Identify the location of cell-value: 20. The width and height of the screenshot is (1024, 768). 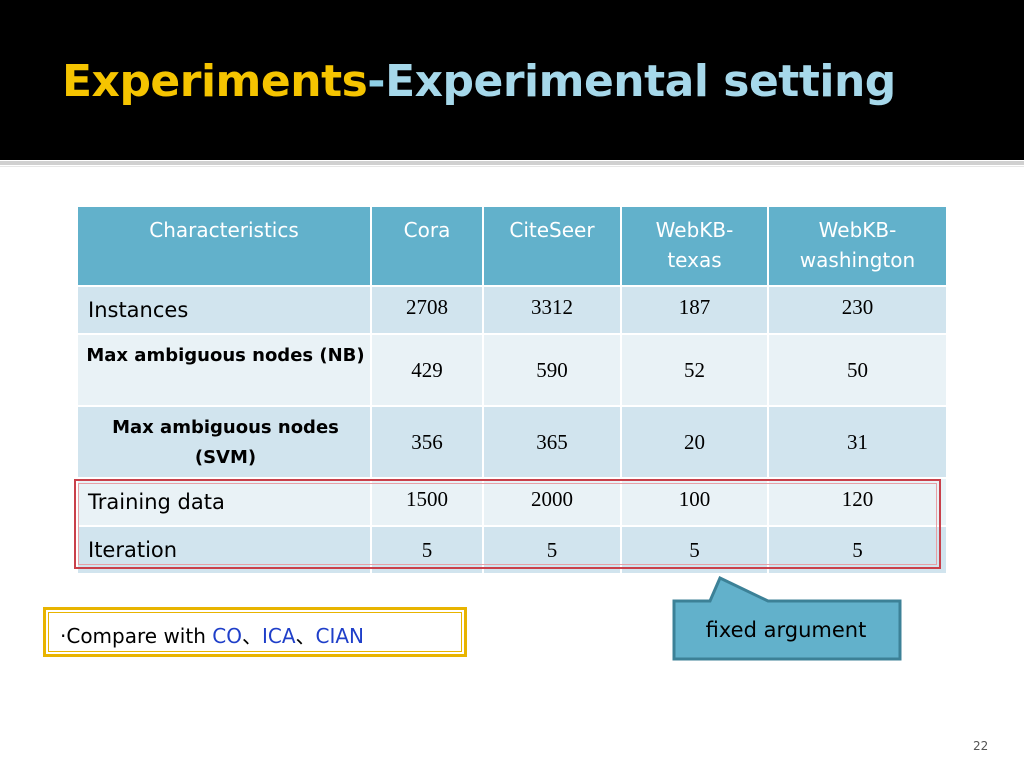
(694, 442).